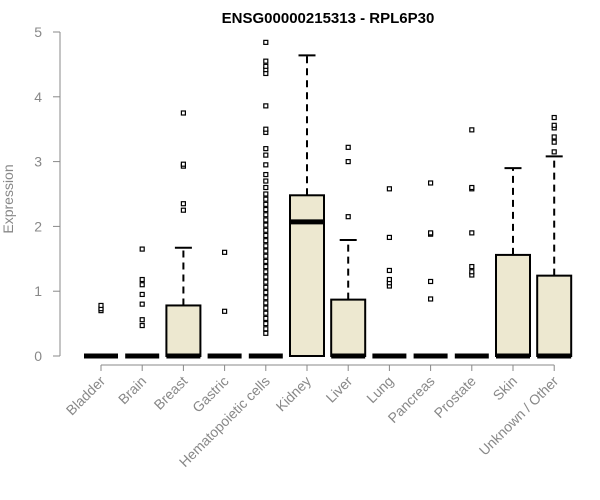 This screenshot has height=500, width=600. I want to click on x-tick-label: Bladder, so click(86, 396).